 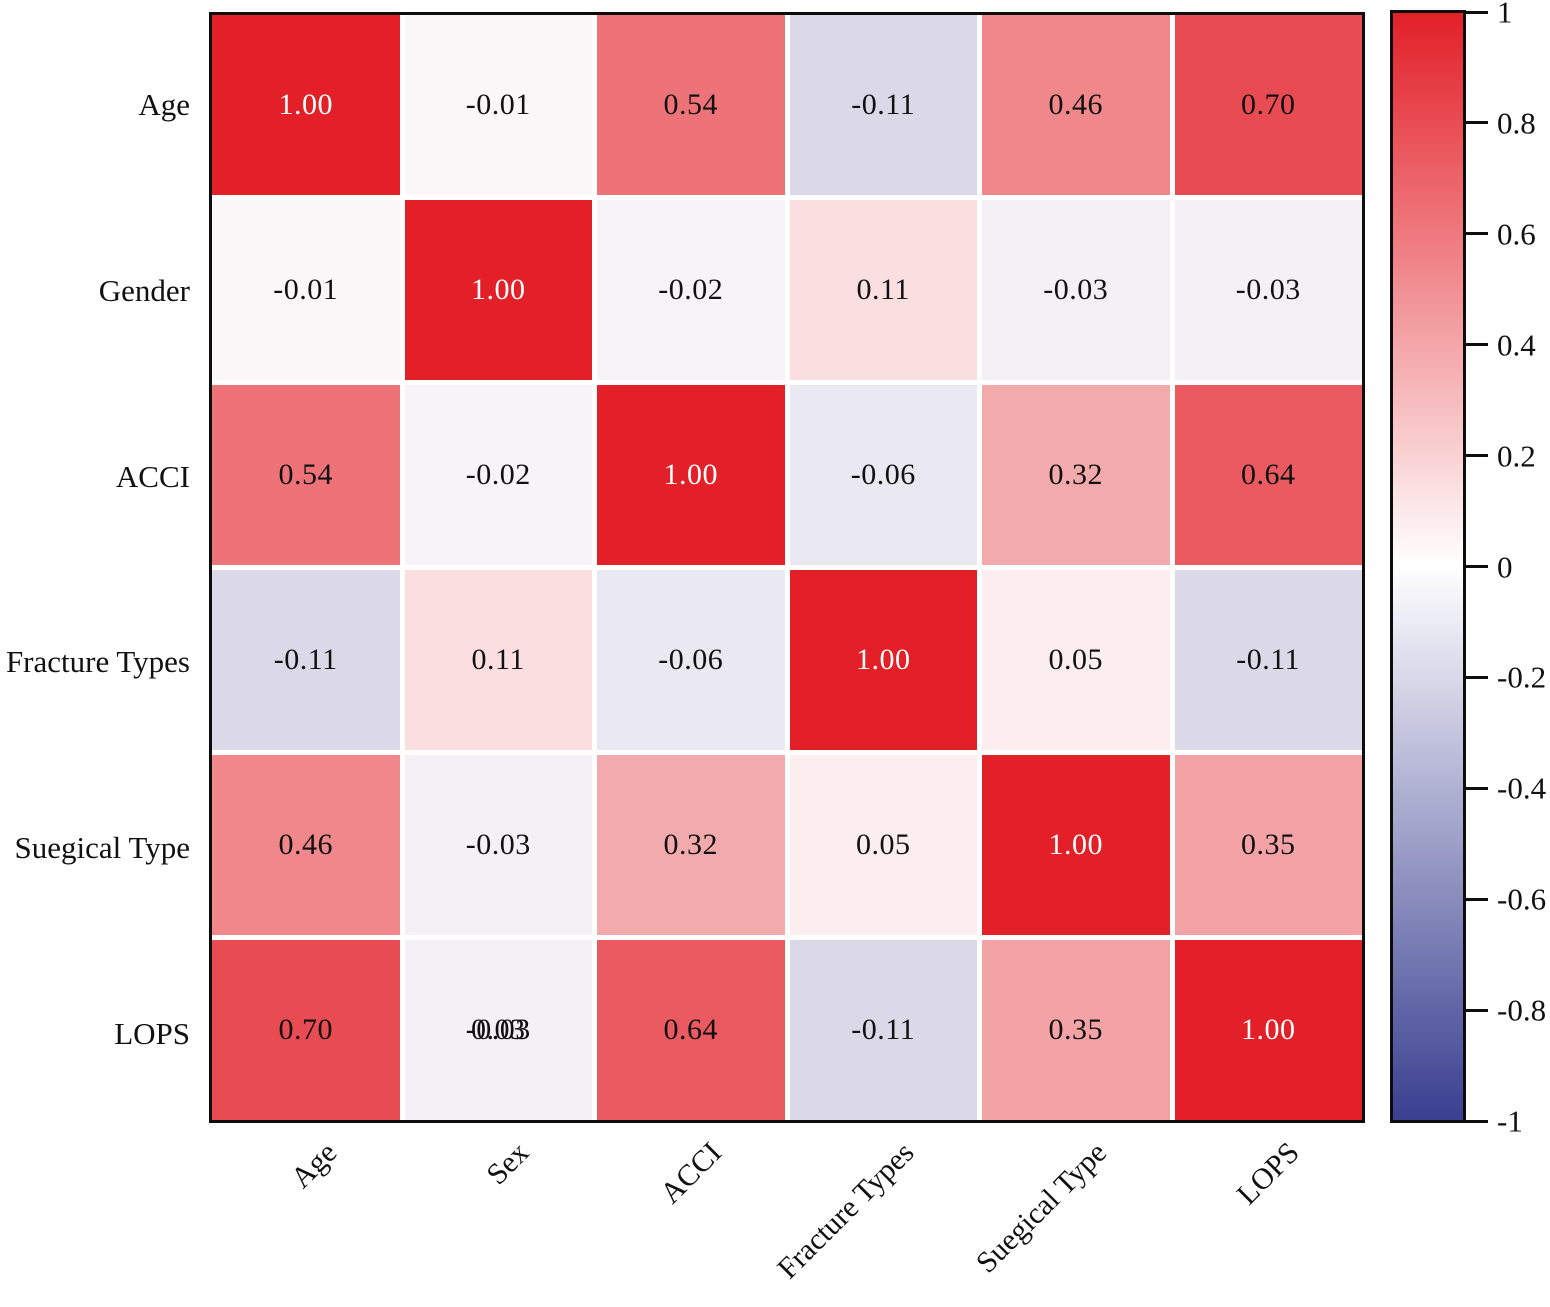 I want to click on y-tick-label: ACCI, so click(x=152, y=476).